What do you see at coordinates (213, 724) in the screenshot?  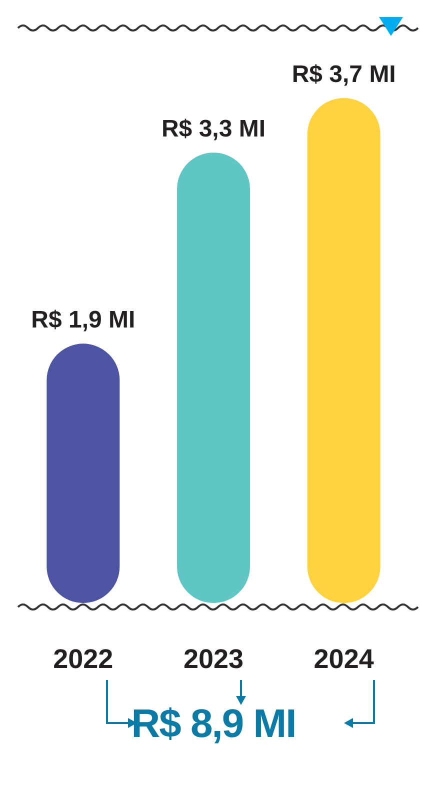 I see `text: R$ 8,9 MI` at bounding box center [213, 724].